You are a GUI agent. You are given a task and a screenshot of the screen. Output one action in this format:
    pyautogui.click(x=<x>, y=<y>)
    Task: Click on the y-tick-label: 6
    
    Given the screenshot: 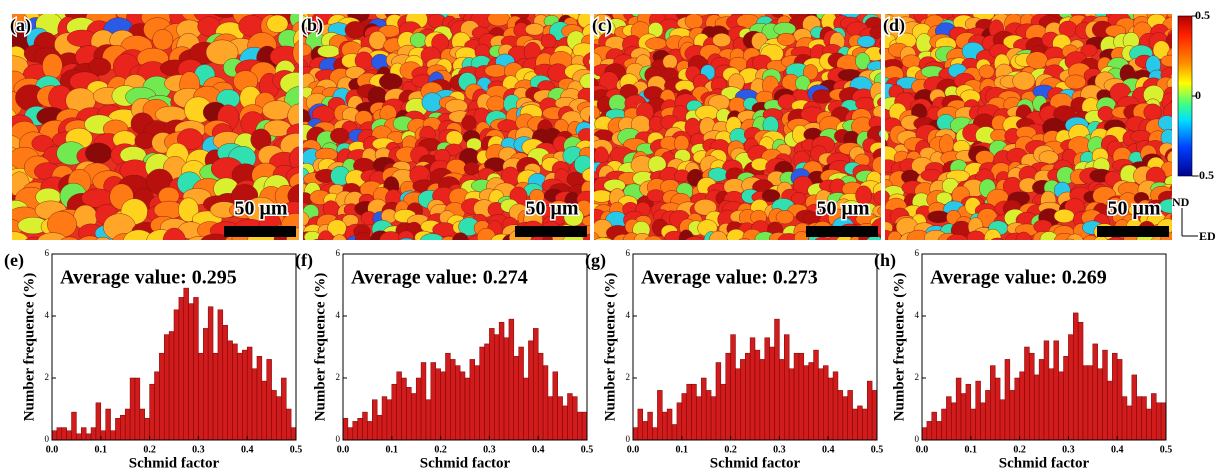 What is the action you would take?
    pyautogui.click(x=917, y=253)
    